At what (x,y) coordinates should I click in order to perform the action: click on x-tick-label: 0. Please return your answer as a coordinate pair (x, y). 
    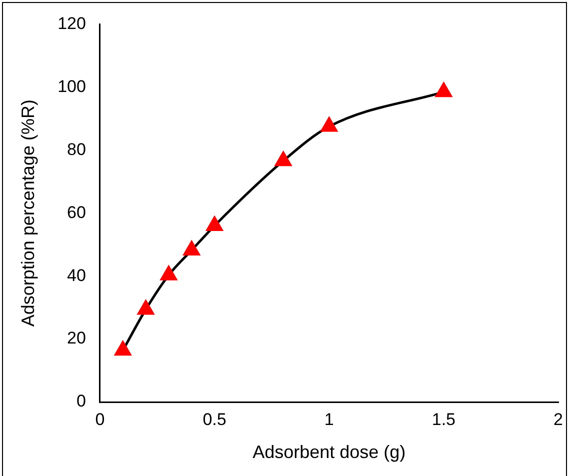
    Looking at the image, I should click on (100, 419).